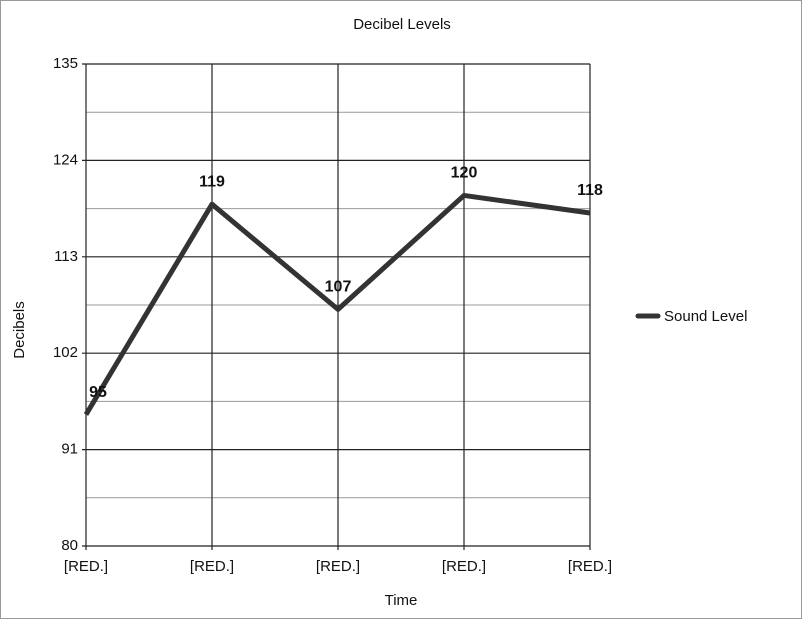  I want to click on legend-label: Sound Level, so click(705, 316).